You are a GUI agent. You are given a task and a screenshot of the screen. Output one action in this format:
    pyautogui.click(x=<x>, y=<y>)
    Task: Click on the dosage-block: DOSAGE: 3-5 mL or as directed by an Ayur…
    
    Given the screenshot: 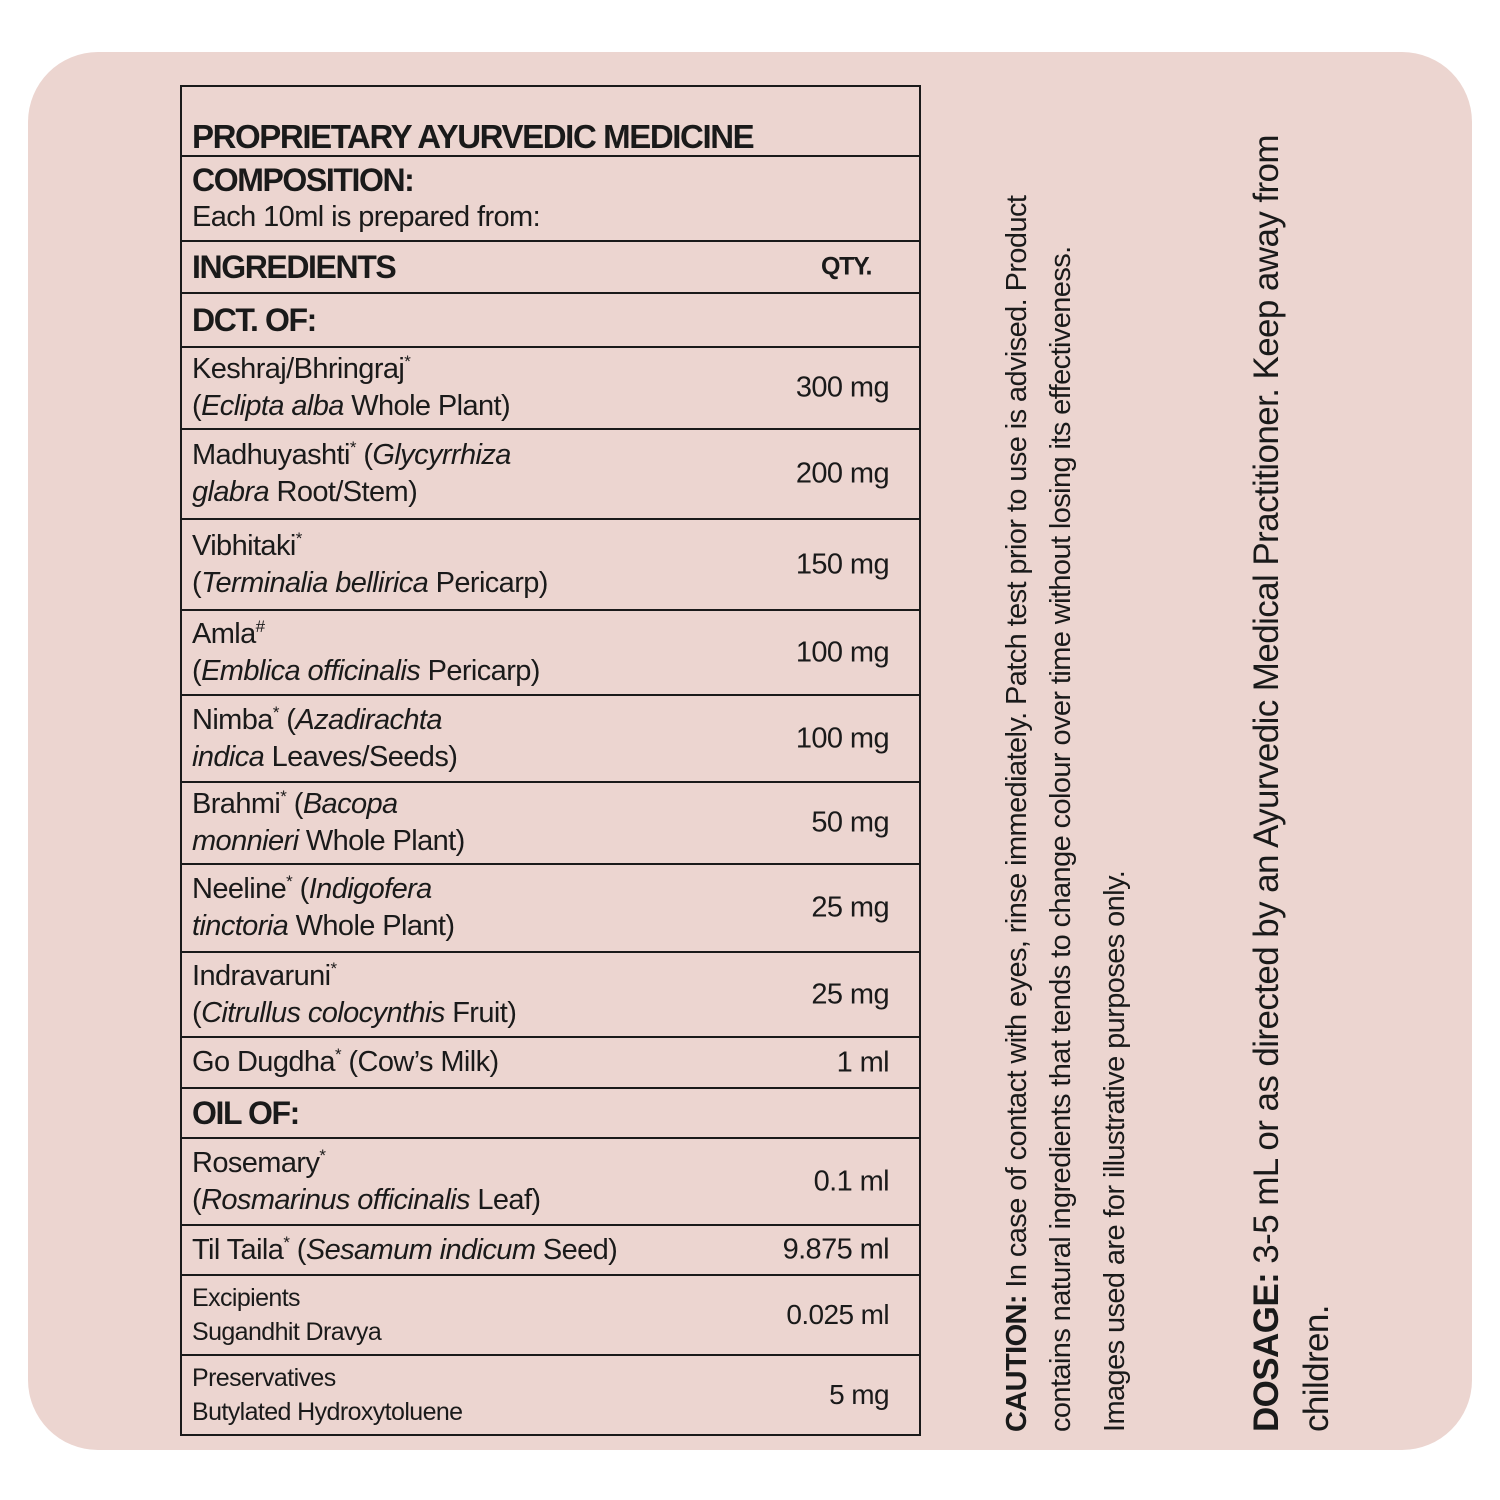 What is the action you would take?
    pyautogui.click(x=1292, y=772)
    